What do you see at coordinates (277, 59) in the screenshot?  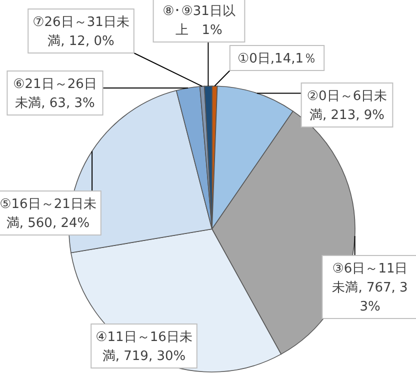 I see `slice-label: ①0日,14,1％` at bounding box center [277, 59].